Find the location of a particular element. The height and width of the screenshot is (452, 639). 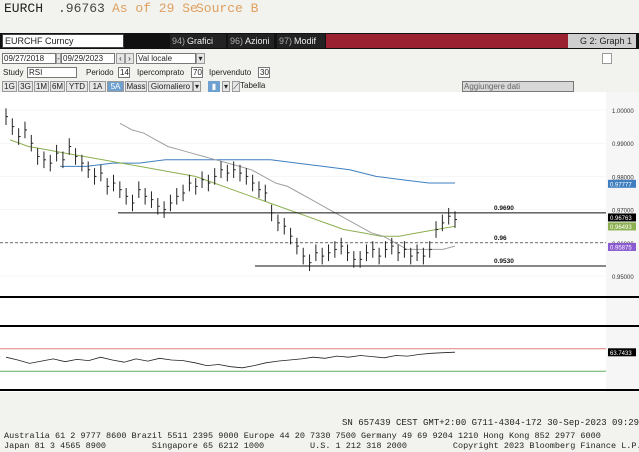

range-1g-button: 1G is located at coordinates (9, 86).